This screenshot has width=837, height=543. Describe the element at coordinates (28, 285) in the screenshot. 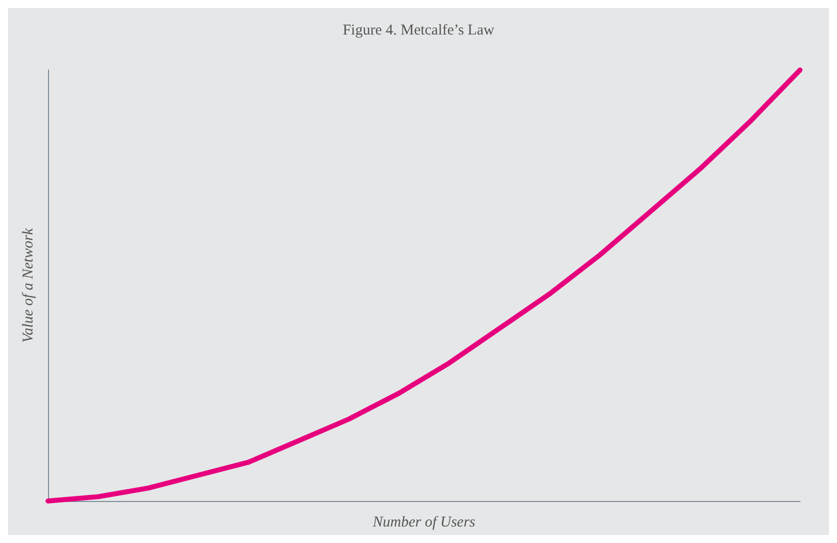

I see `y-axis-title: Value of a Network` at that location.